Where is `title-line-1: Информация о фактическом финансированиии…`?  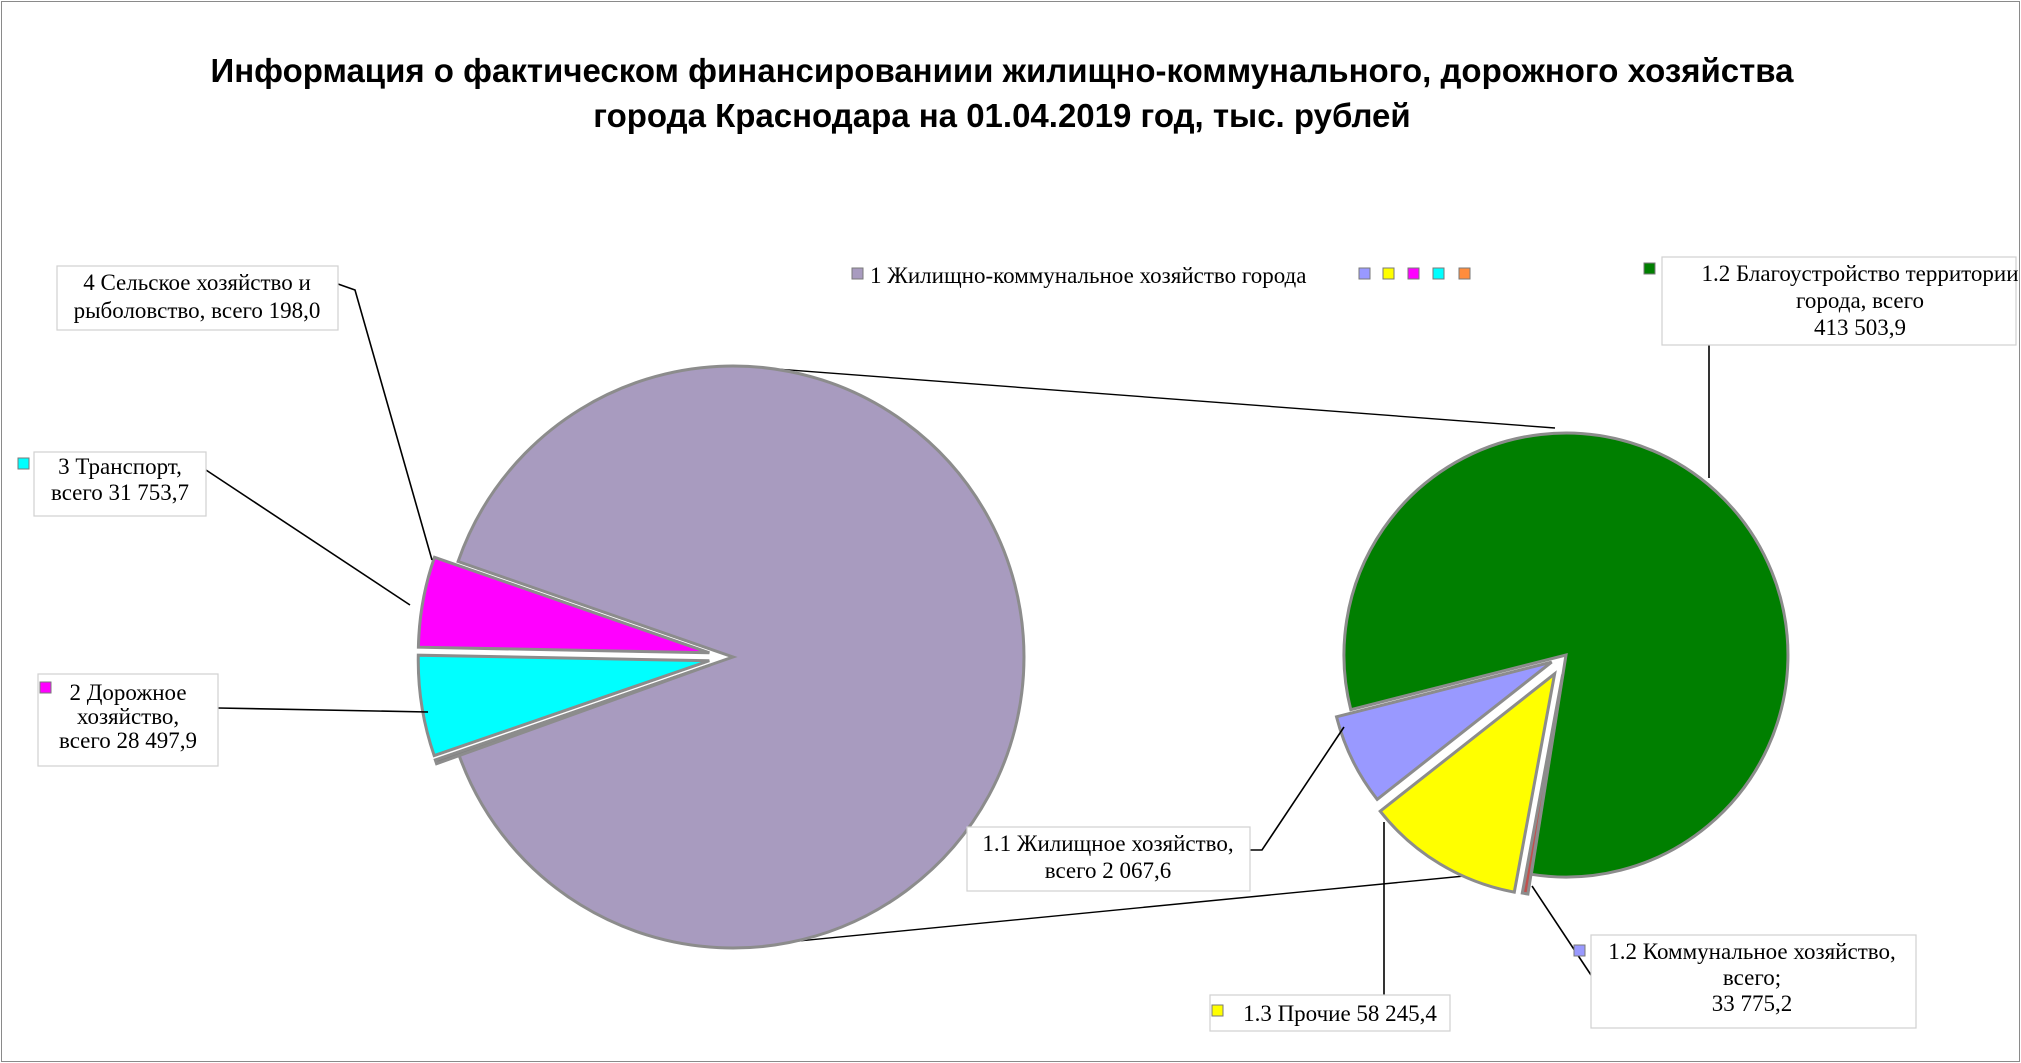
title-line-1: Информация о фактическом финансированиии… is located at coordinates (1003, 70).